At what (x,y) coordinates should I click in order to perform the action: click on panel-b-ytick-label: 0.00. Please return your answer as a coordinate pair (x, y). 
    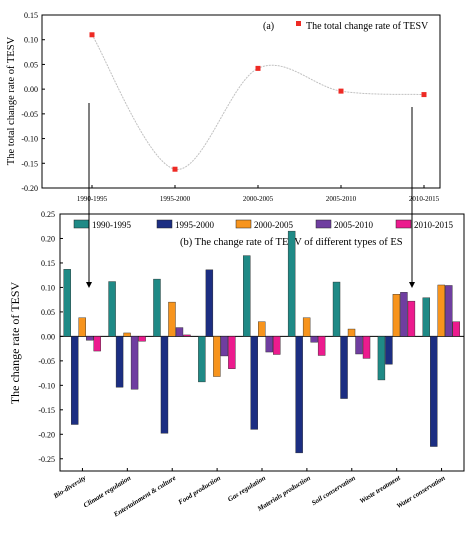
    Looking at the image, I should click on (48, 336).